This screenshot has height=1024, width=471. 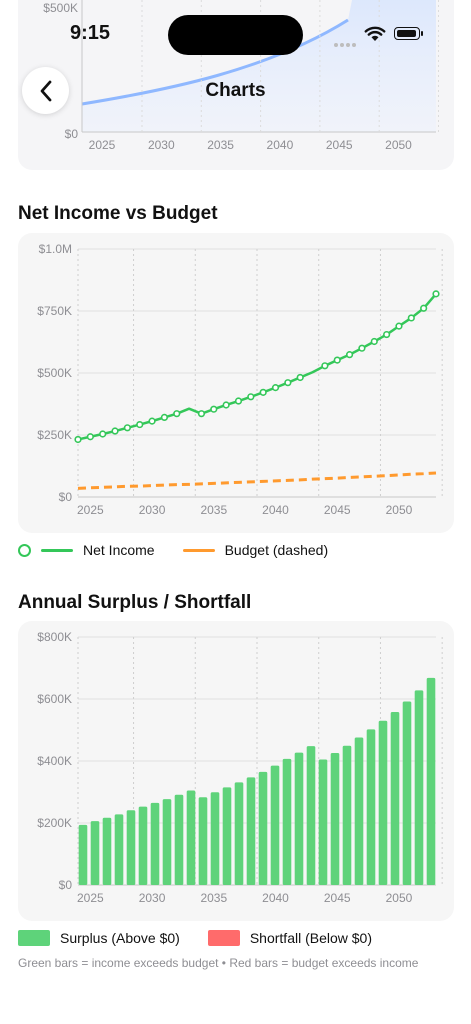 I want to click on y-tick-label: $250K, so click(x=54, y=435).